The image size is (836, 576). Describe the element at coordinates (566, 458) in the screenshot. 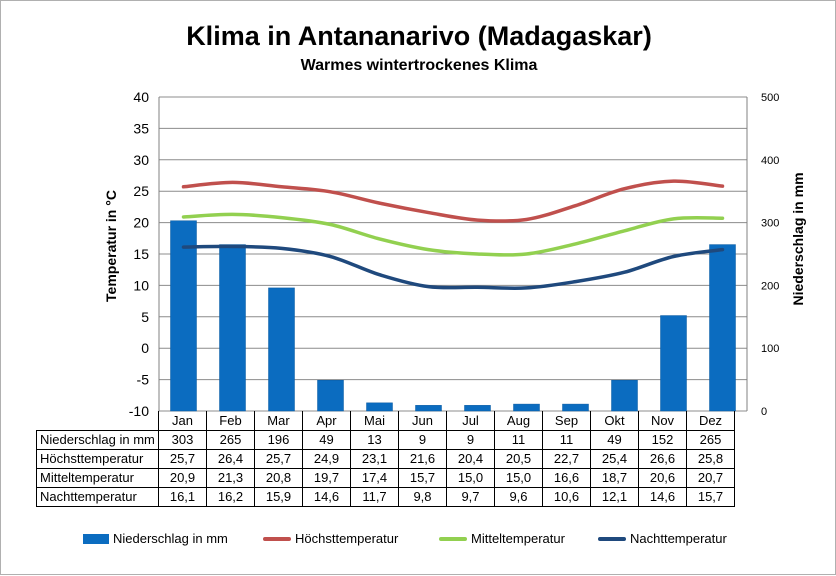

I see `table-cell: 22,7` at that location.